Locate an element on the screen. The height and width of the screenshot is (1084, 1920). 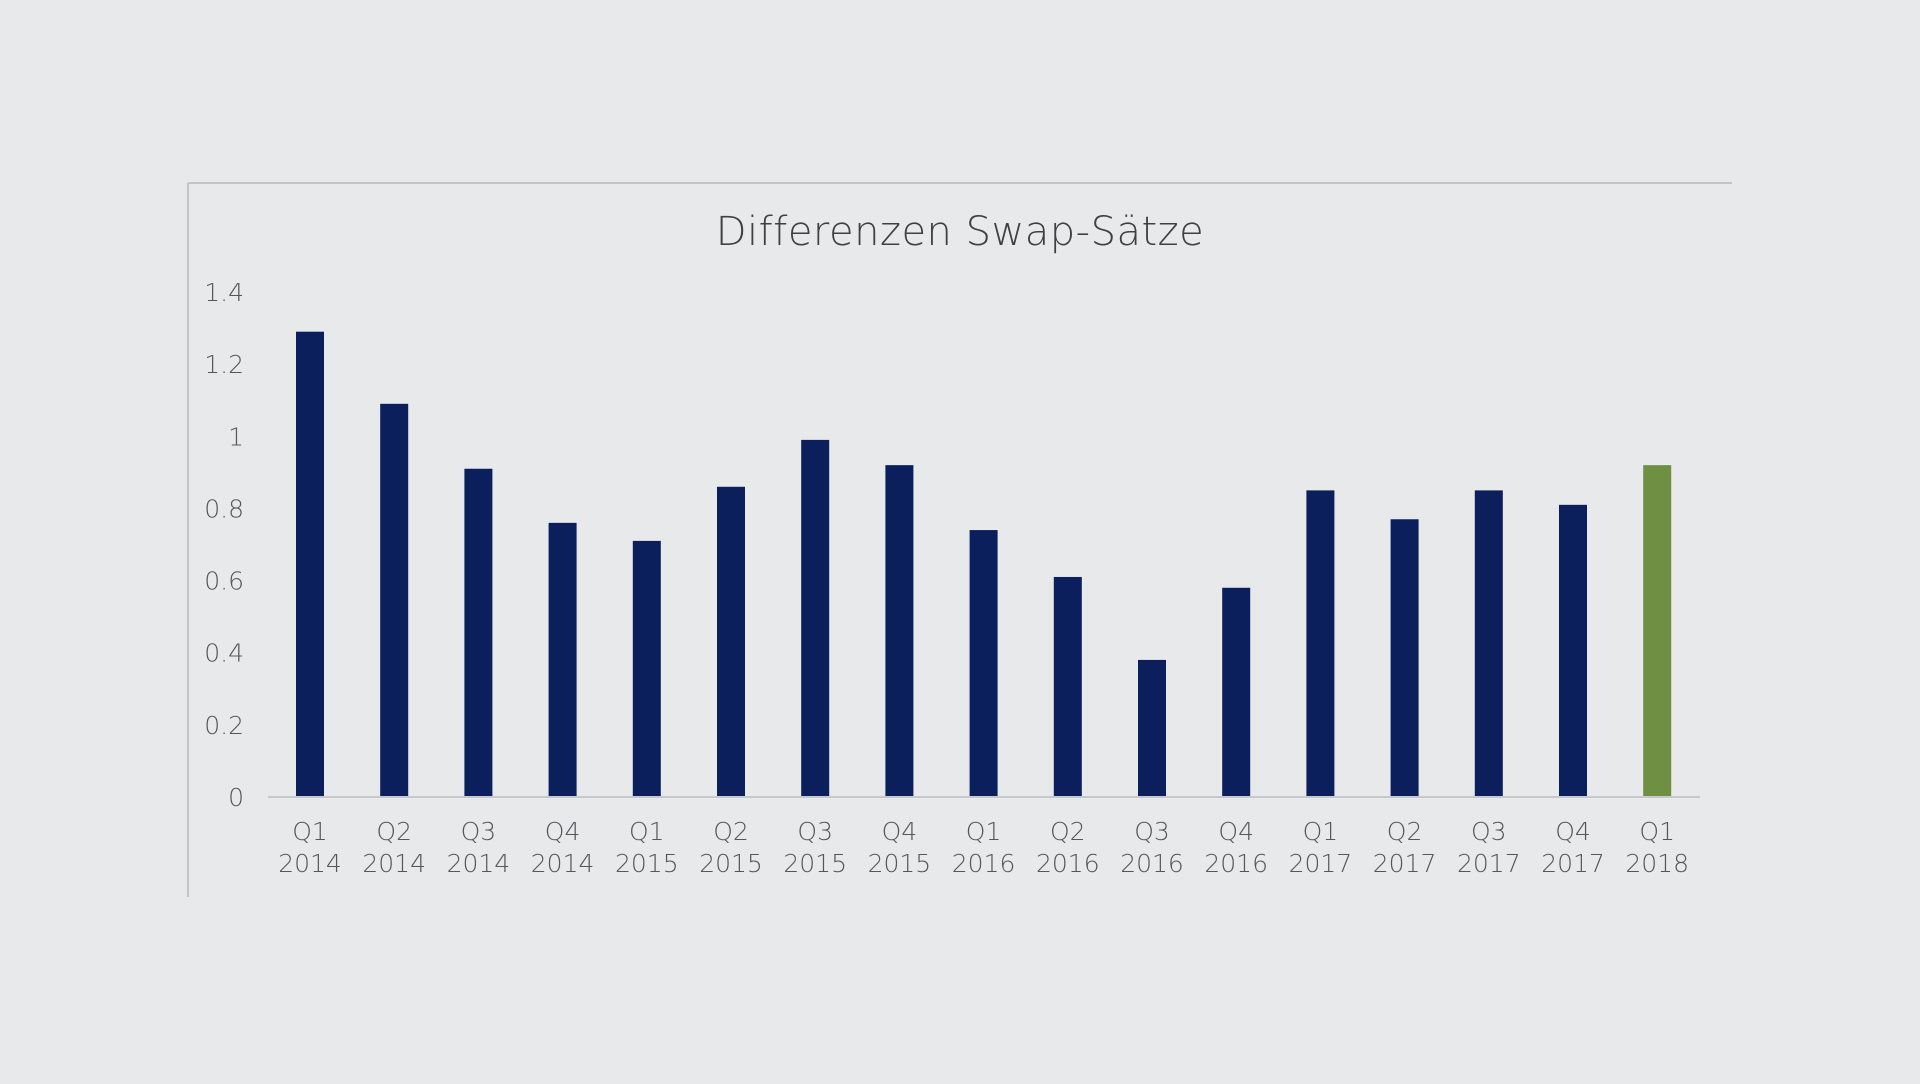
x-tick-label: Q4 2015 is located at coordinates (900, 847).